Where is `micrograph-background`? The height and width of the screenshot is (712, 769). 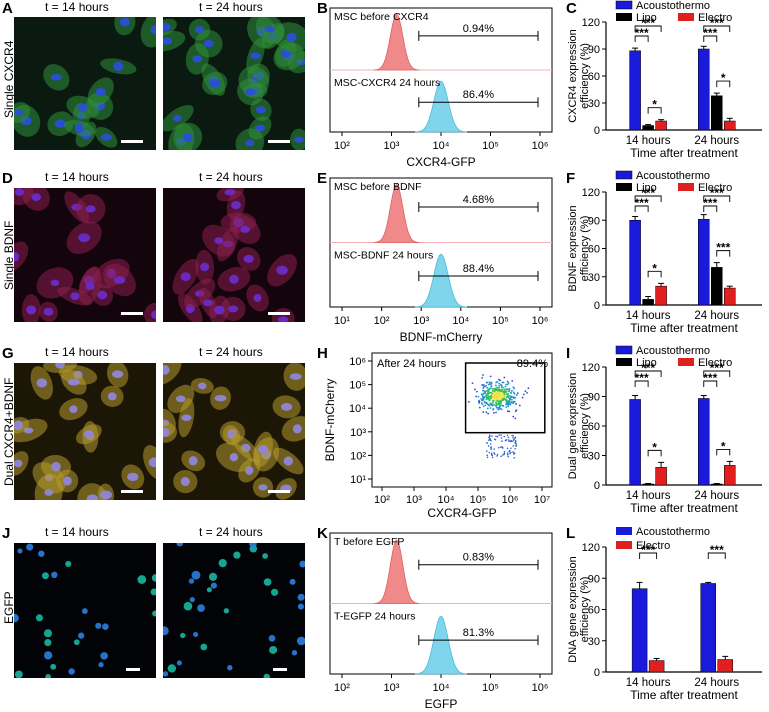
micrograph-background is located at coordinates (234, 610).